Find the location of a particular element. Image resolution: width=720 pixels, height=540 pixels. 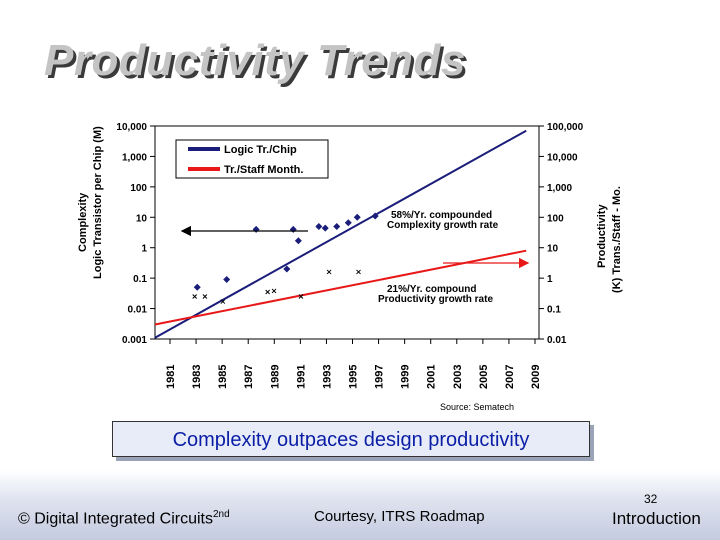

footer-course-title: © Digital Integrated Circuits2nd is located at coordinates (124, 518).